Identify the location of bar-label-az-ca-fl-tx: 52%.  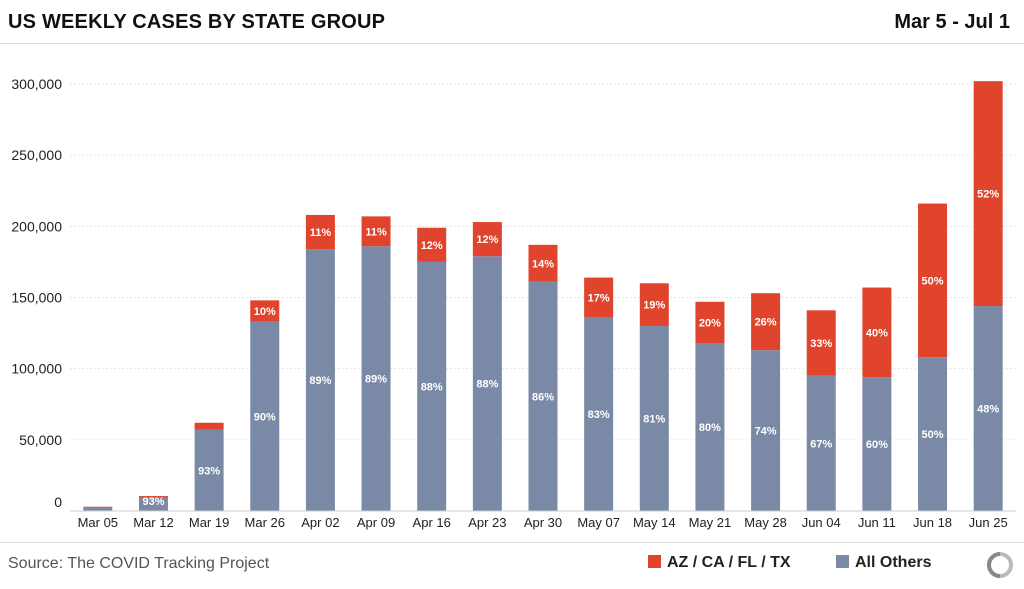
(988, 195).